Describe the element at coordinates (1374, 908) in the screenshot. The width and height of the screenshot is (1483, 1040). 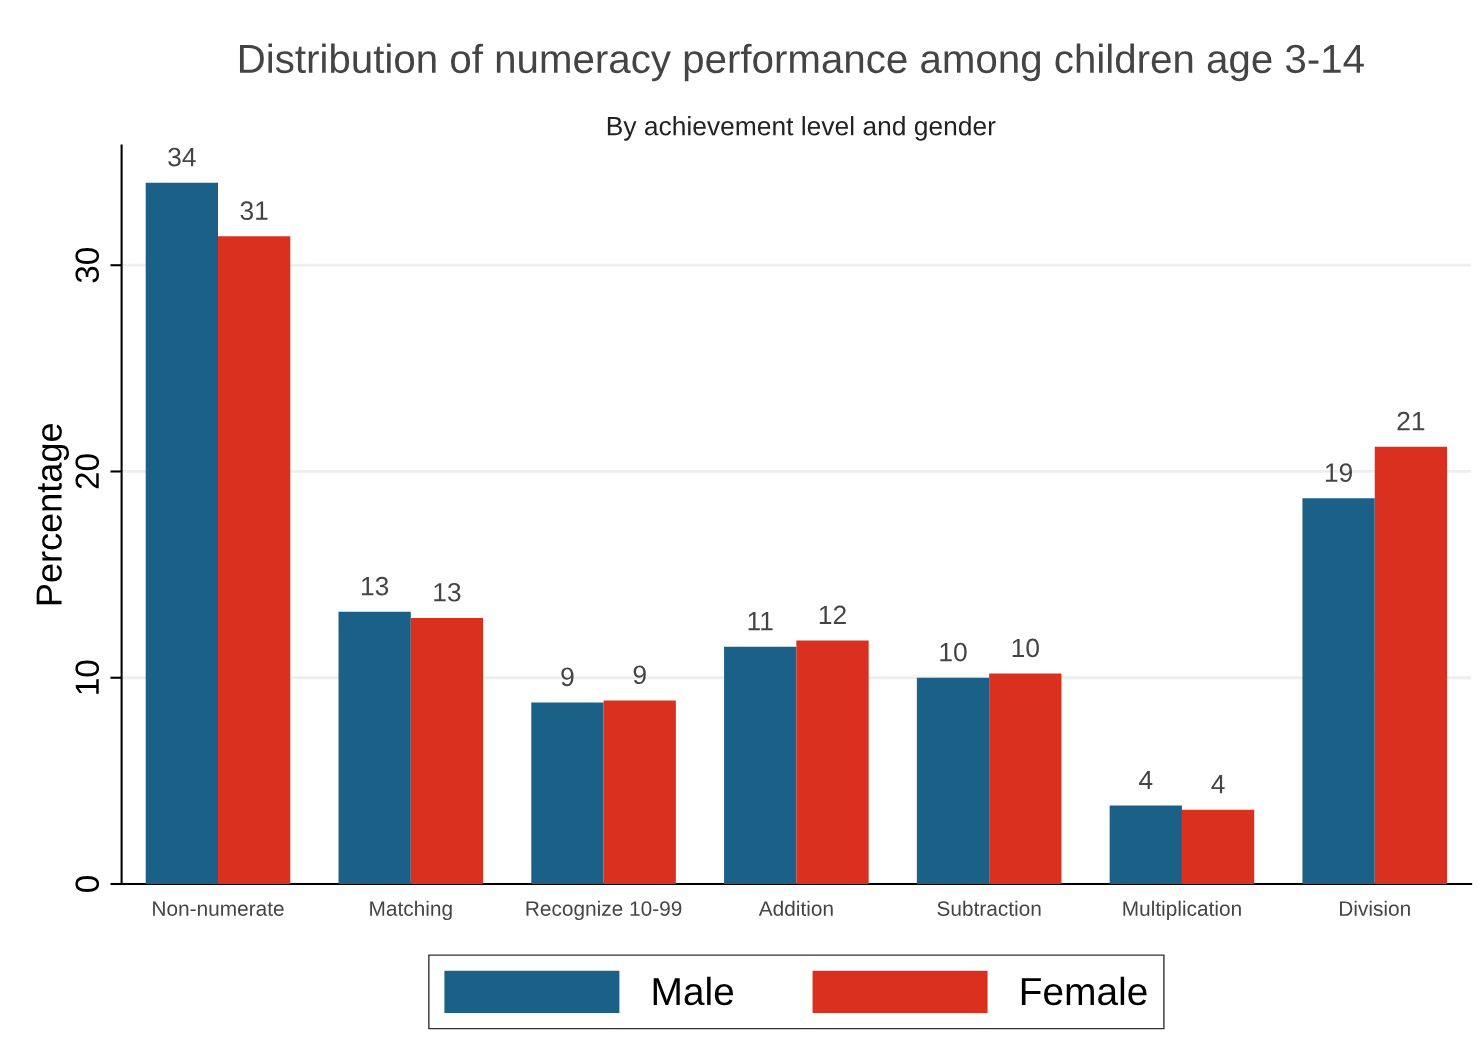
I see `x-tick-label: Division` at that location.